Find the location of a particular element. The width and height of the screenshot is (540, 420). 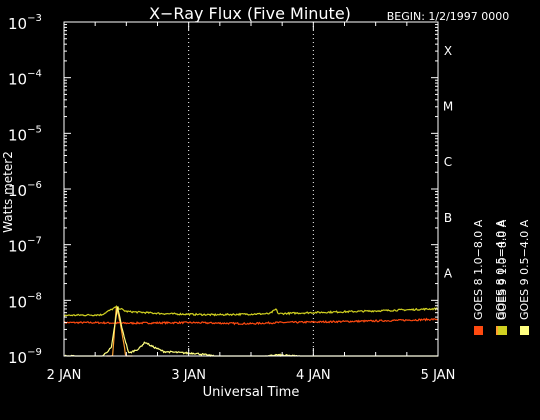

begin-label: BEGIN: 1/2/1997 0000 is located at coordinates (448, 16).